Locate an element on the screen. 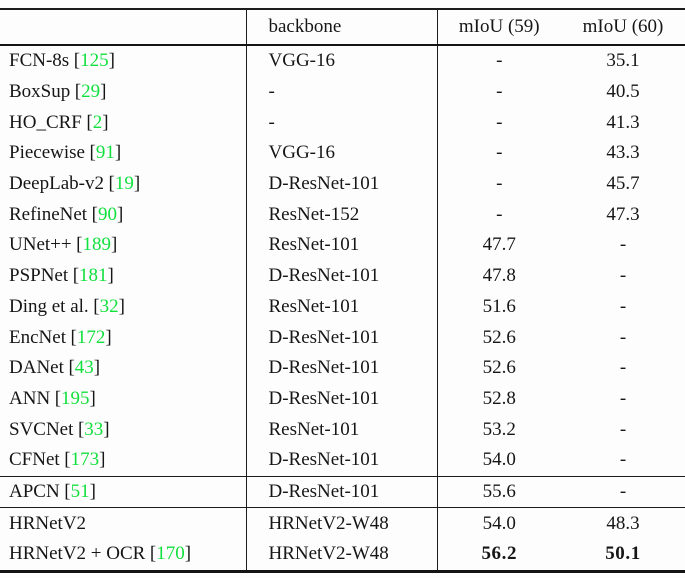 The width and height of the screenshot is (685, 578). method-cell: DeepLab-v2 [19] is located at coordinates (123, 184).